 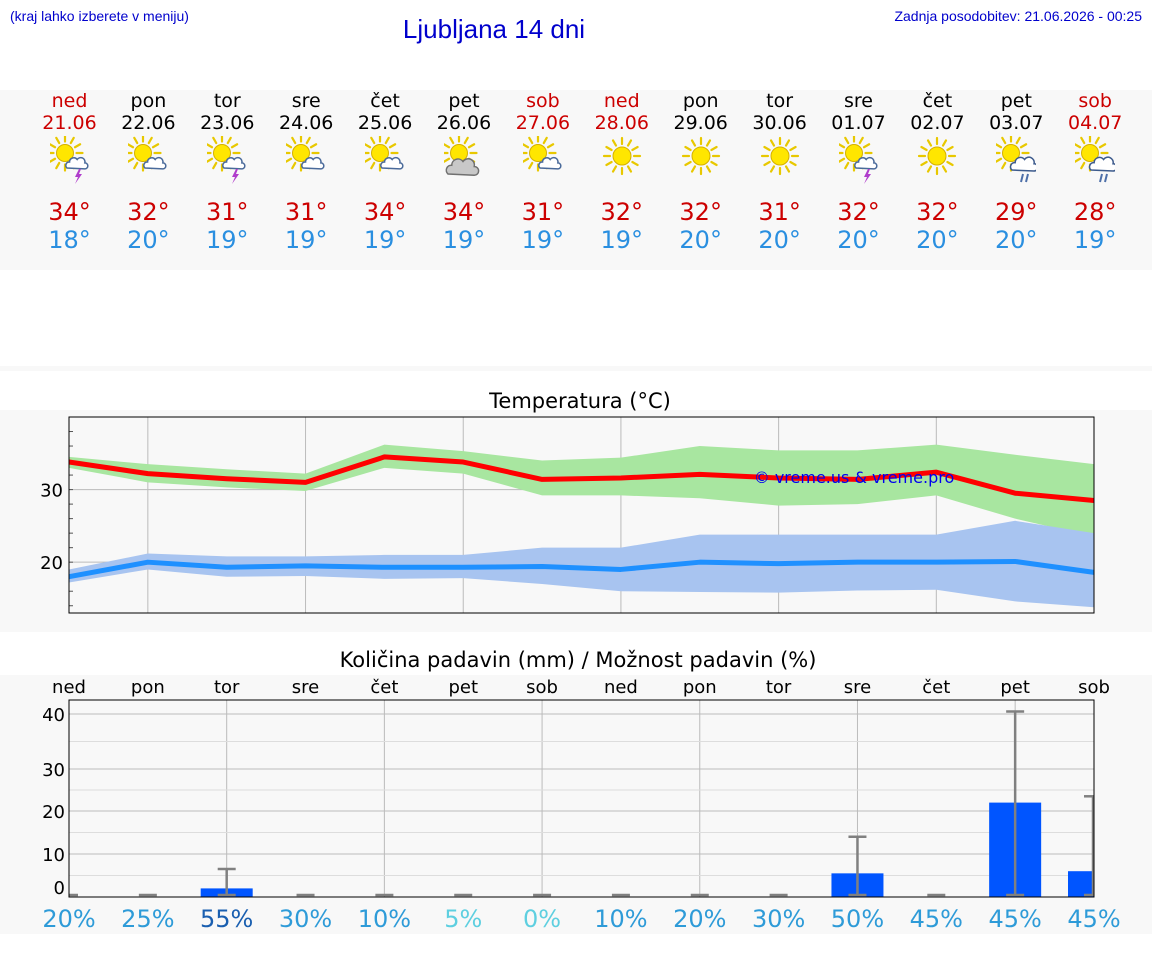 What do you see at coordinates (1095, 212) in the screenshot?
I see `temp-max: 28°` at bounding box center [1095, 212].